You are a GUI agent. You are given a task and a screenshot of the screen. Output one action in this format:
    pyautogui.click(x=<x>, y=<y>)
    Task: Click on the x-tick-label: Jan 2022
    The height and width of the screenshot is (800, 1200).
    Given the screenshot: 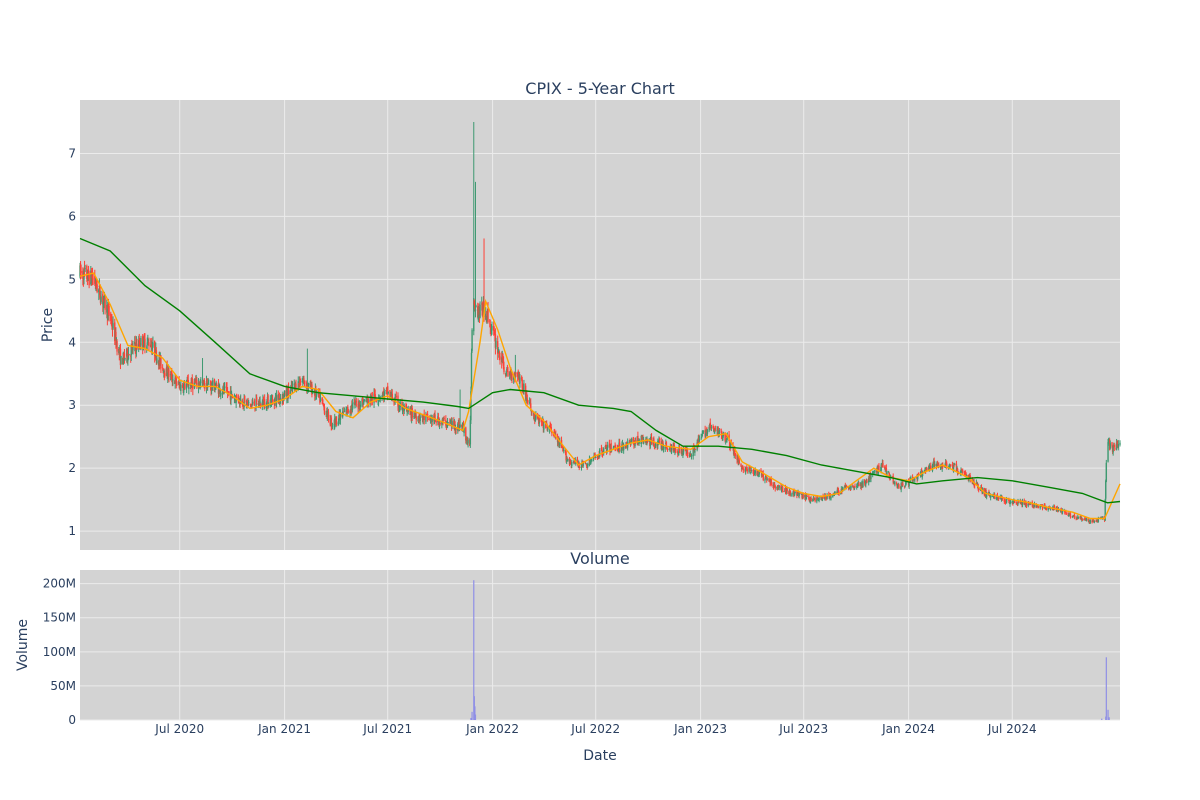 What is the action you would take?
    pyautogui.click(x=492, y=729)
    